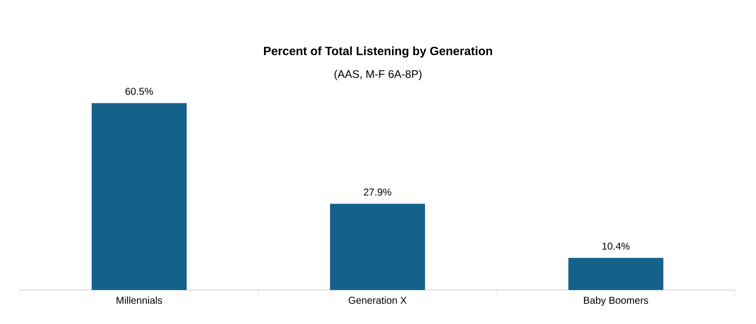 The image size is (756, 324). I want to click on data-label: 60.5%, so click(139, 91).